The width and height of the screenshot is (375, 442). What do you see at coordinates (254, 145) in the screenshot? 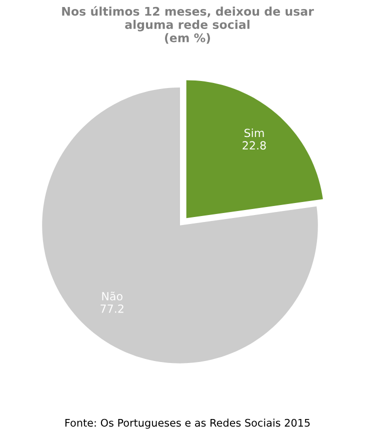
I see `data-label: 22.8` at bounding box center [254, 145].